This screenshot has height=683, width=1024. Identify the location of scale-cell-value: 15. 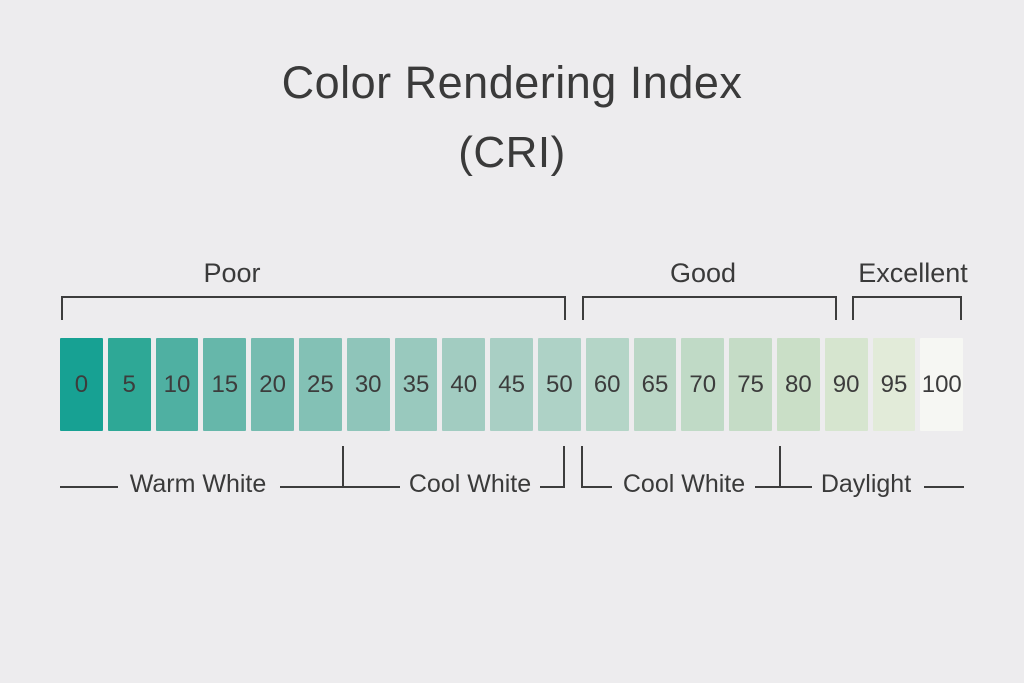
(225, 384).